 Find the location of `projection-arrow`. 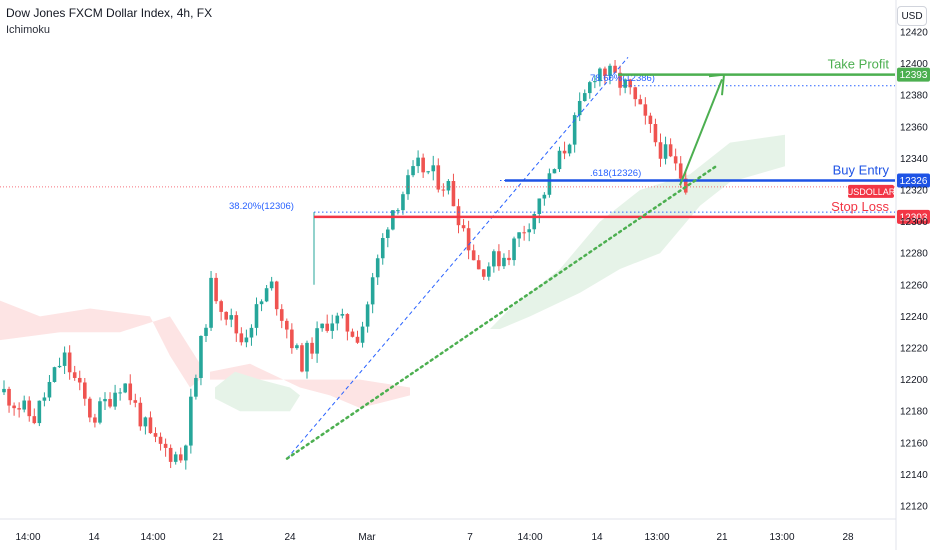

projection-arrow is located at coordinates (701, 132).